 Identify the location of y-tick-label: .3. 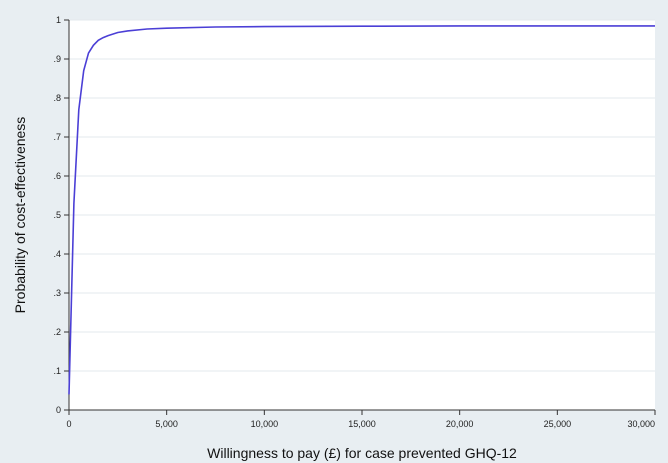
(57, 293).